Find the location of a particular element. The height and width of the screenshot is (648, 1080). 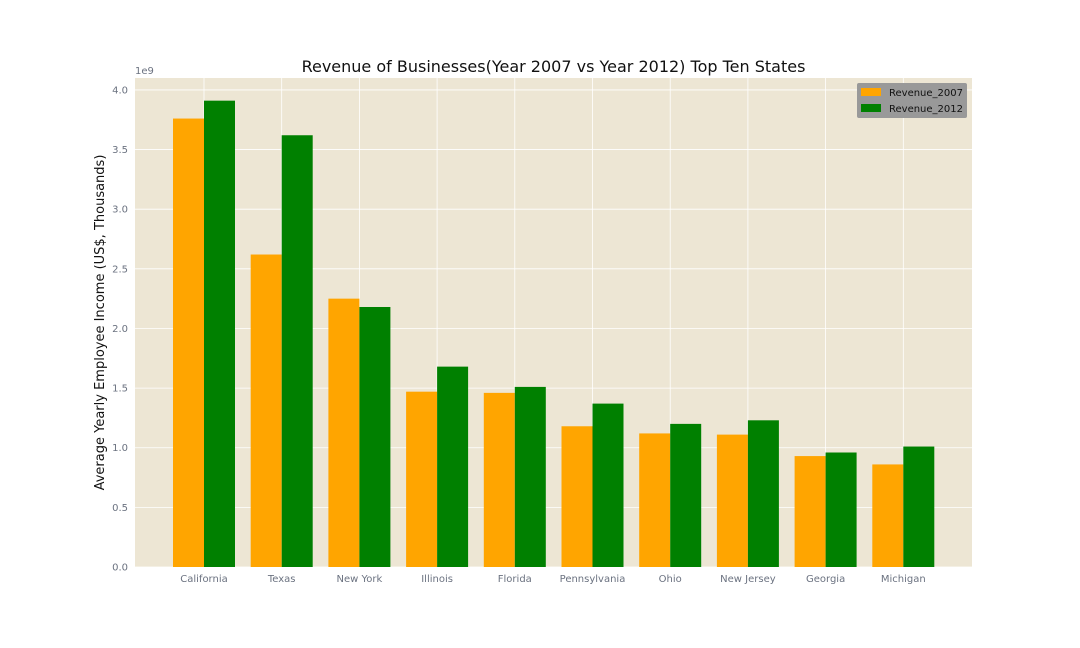

x-tick-label: Pennsylvania is located at coordinates (593, 579).